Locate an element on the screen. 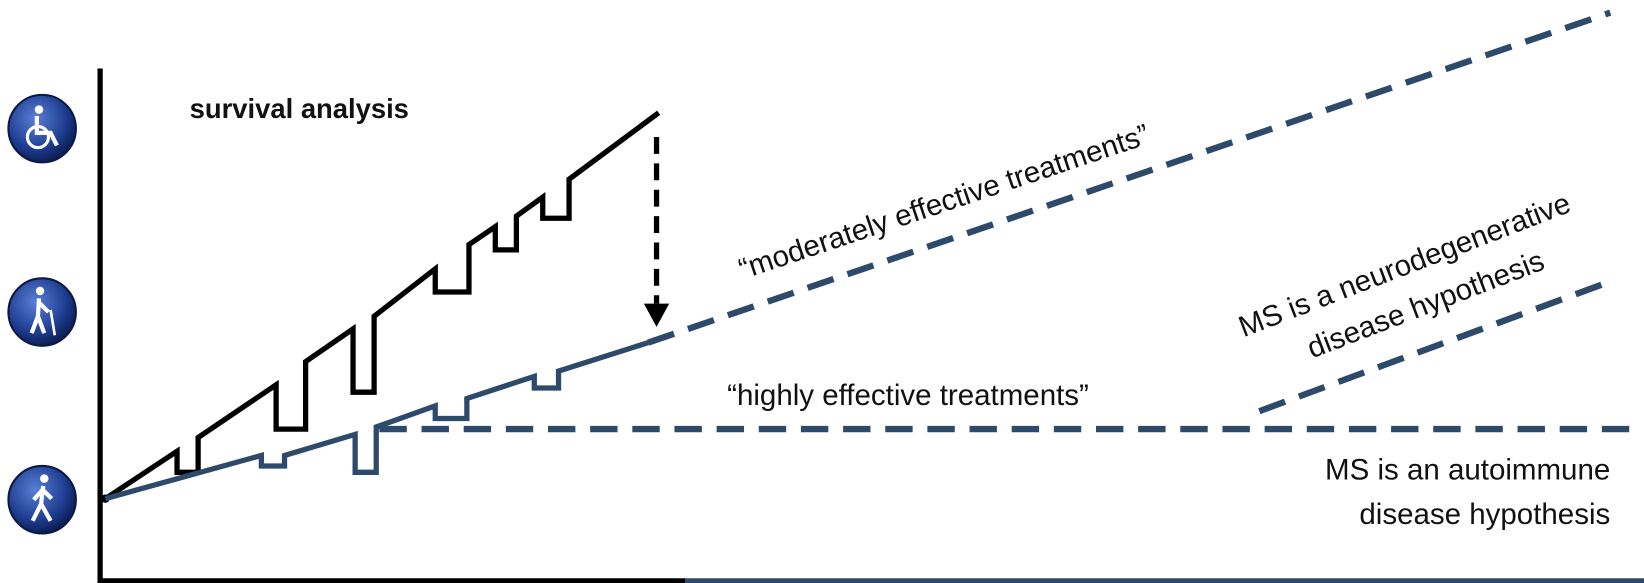 This screenshot has height=583, width=1644. arrow-head is located at coordinates (656, 315).